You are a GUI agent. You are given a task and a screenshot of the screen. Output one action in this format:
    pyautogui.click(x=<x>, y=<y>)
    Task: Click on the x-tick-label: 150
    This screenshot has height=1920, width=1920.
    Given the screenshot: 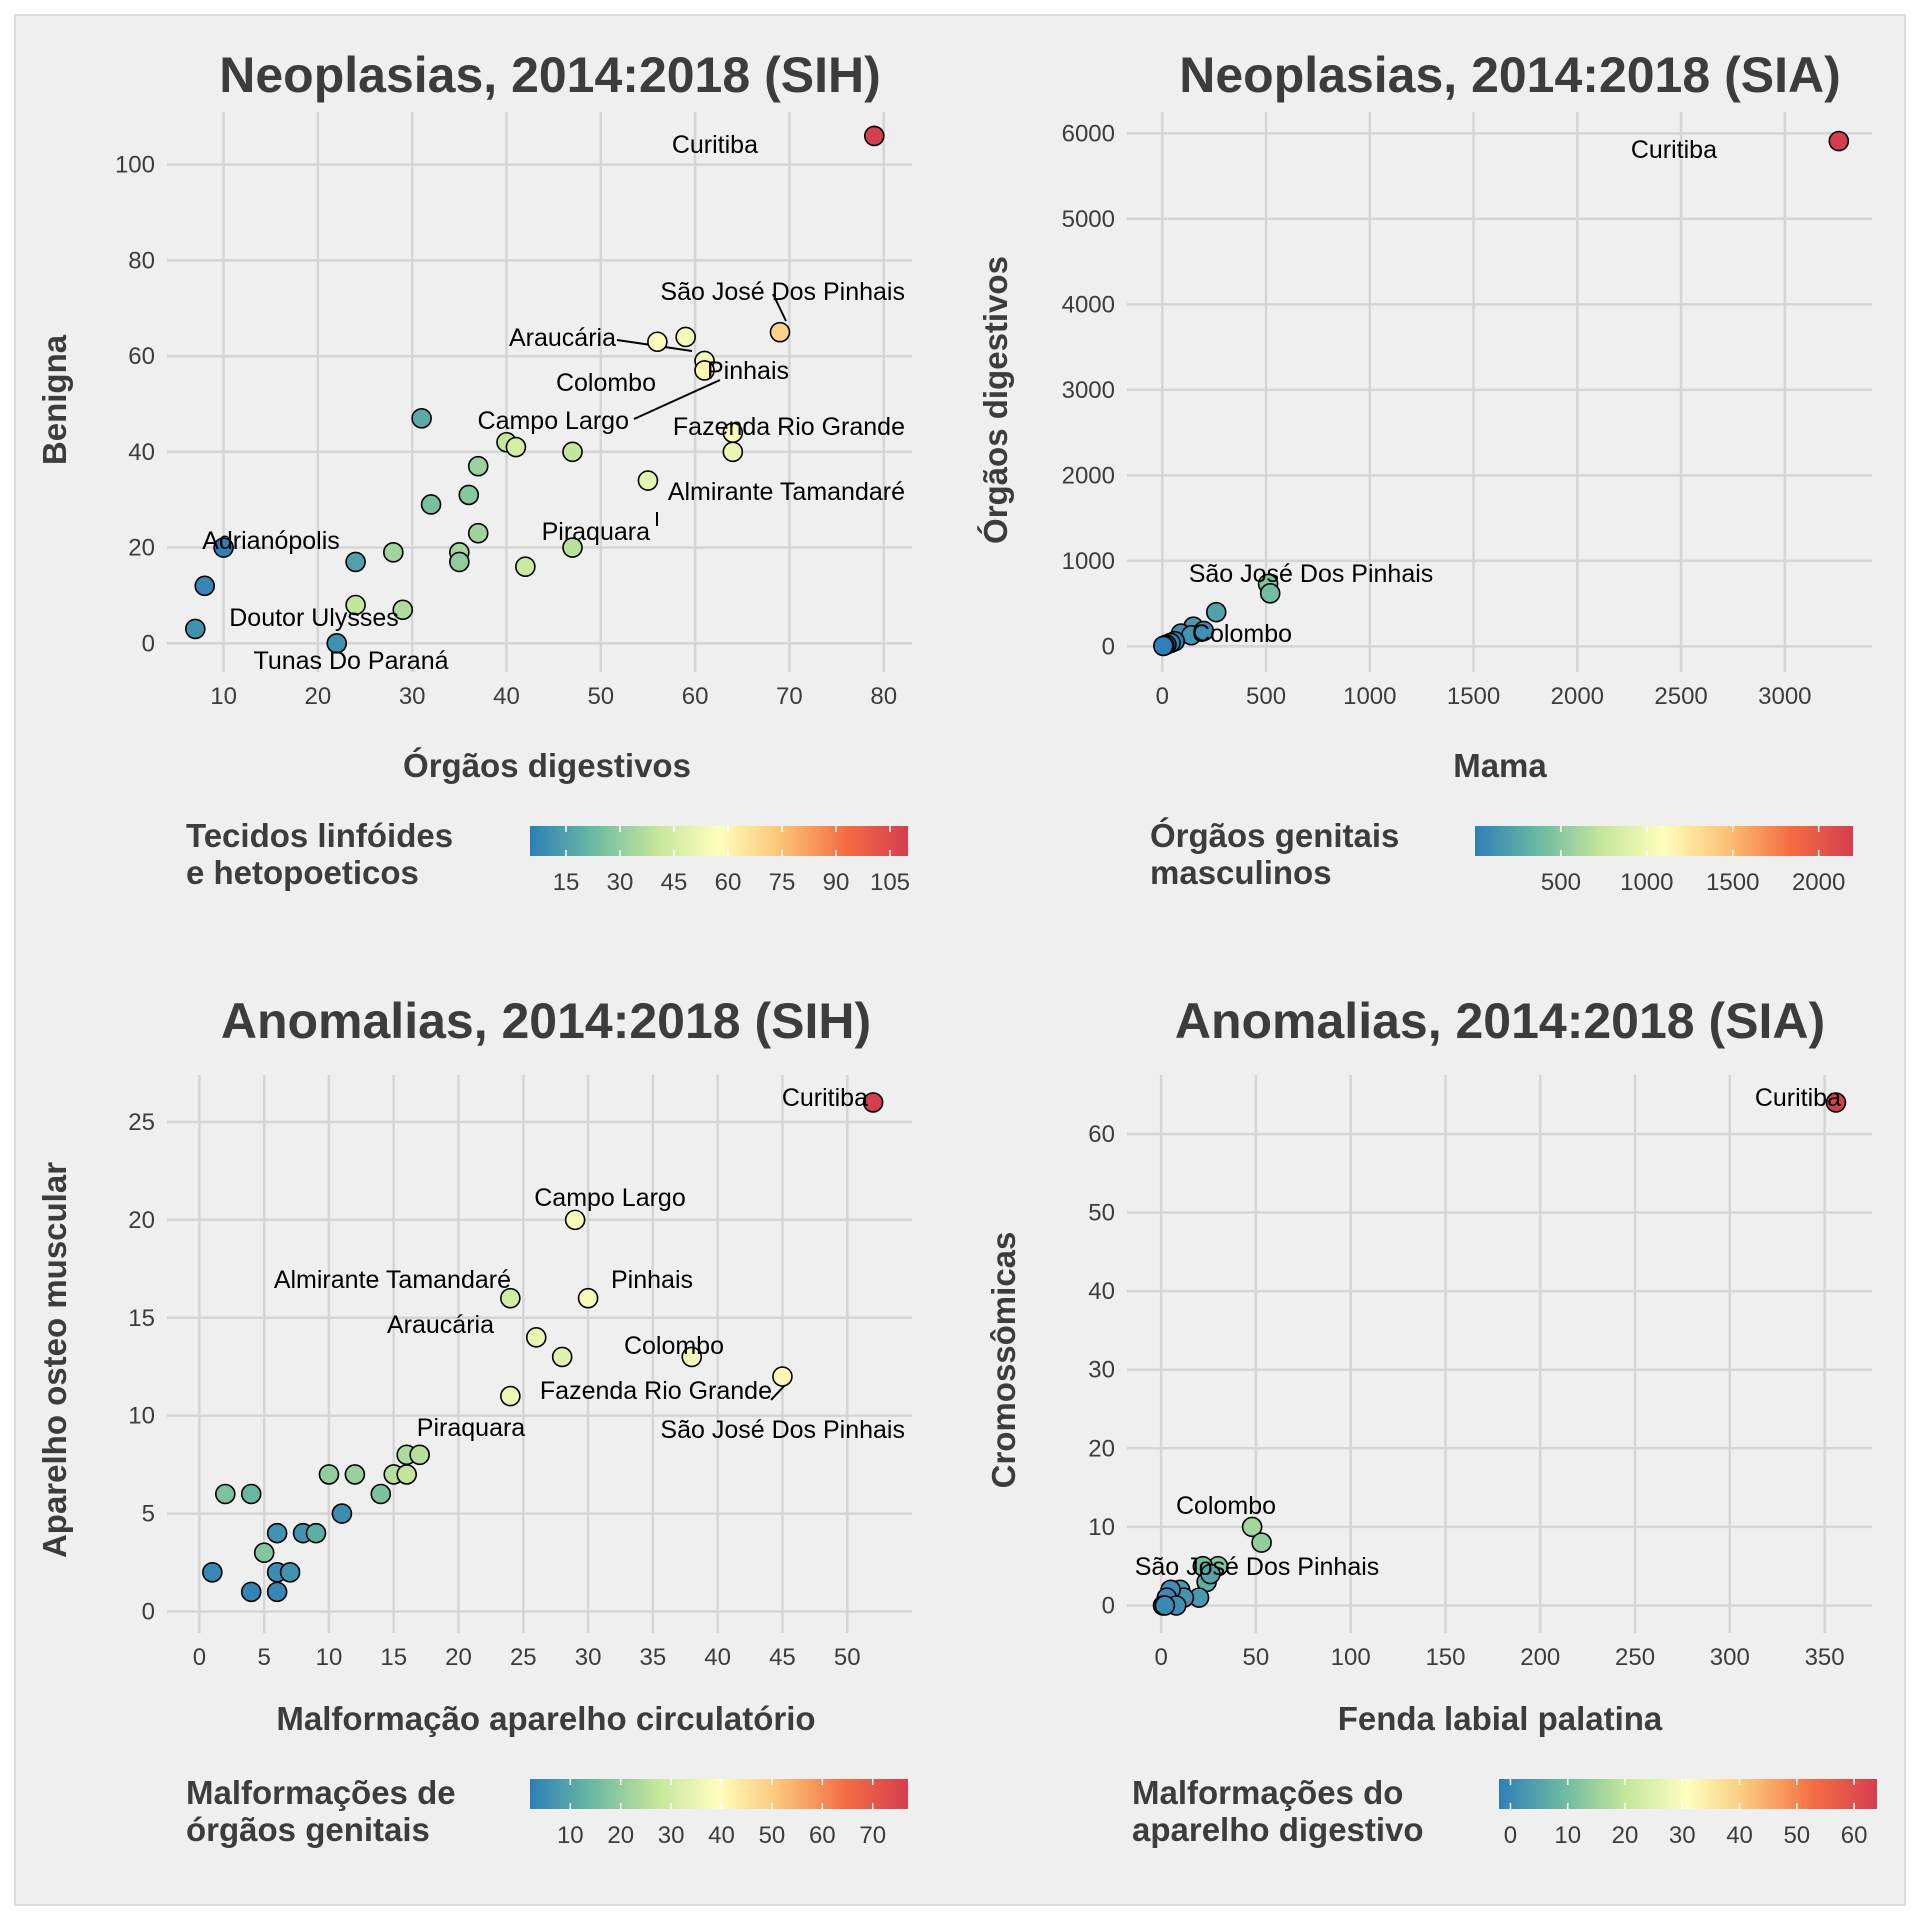 What is the action you would take?
    pyautogui.click(x=1445, y=1657)
    